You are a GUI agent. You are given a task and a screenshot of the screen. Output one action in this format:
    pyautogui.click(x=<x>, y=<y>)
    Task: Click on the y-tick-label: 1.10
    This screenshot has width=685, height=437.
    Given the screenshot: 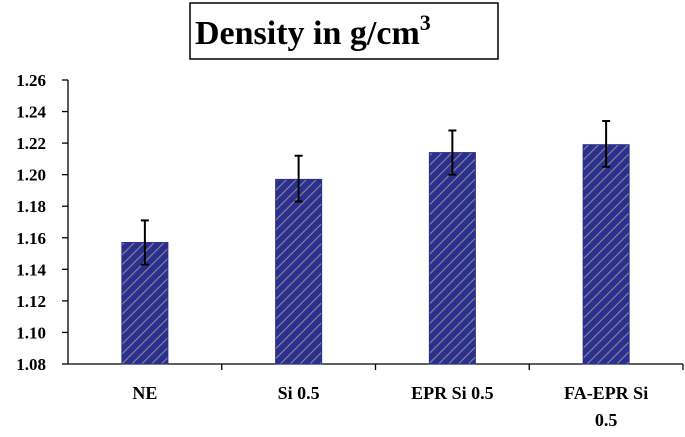 What is the action you would take?
    pyautogui.click(x=31, y=332)
    